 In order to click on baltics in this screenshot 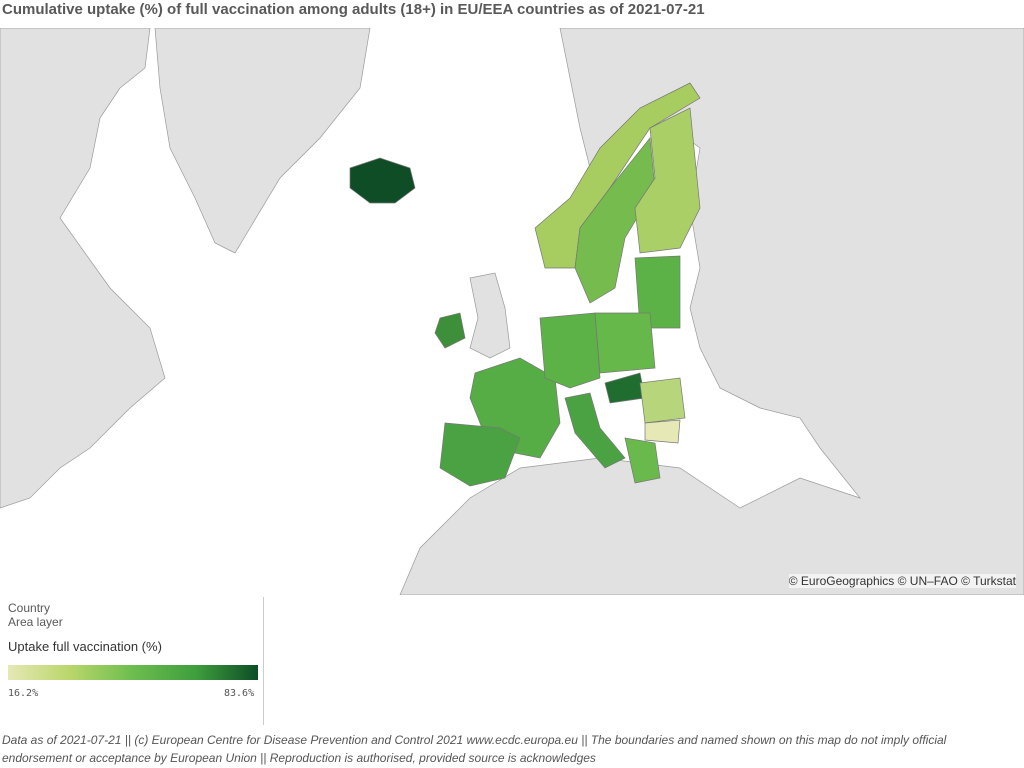, I will do `click(657, 292)`.